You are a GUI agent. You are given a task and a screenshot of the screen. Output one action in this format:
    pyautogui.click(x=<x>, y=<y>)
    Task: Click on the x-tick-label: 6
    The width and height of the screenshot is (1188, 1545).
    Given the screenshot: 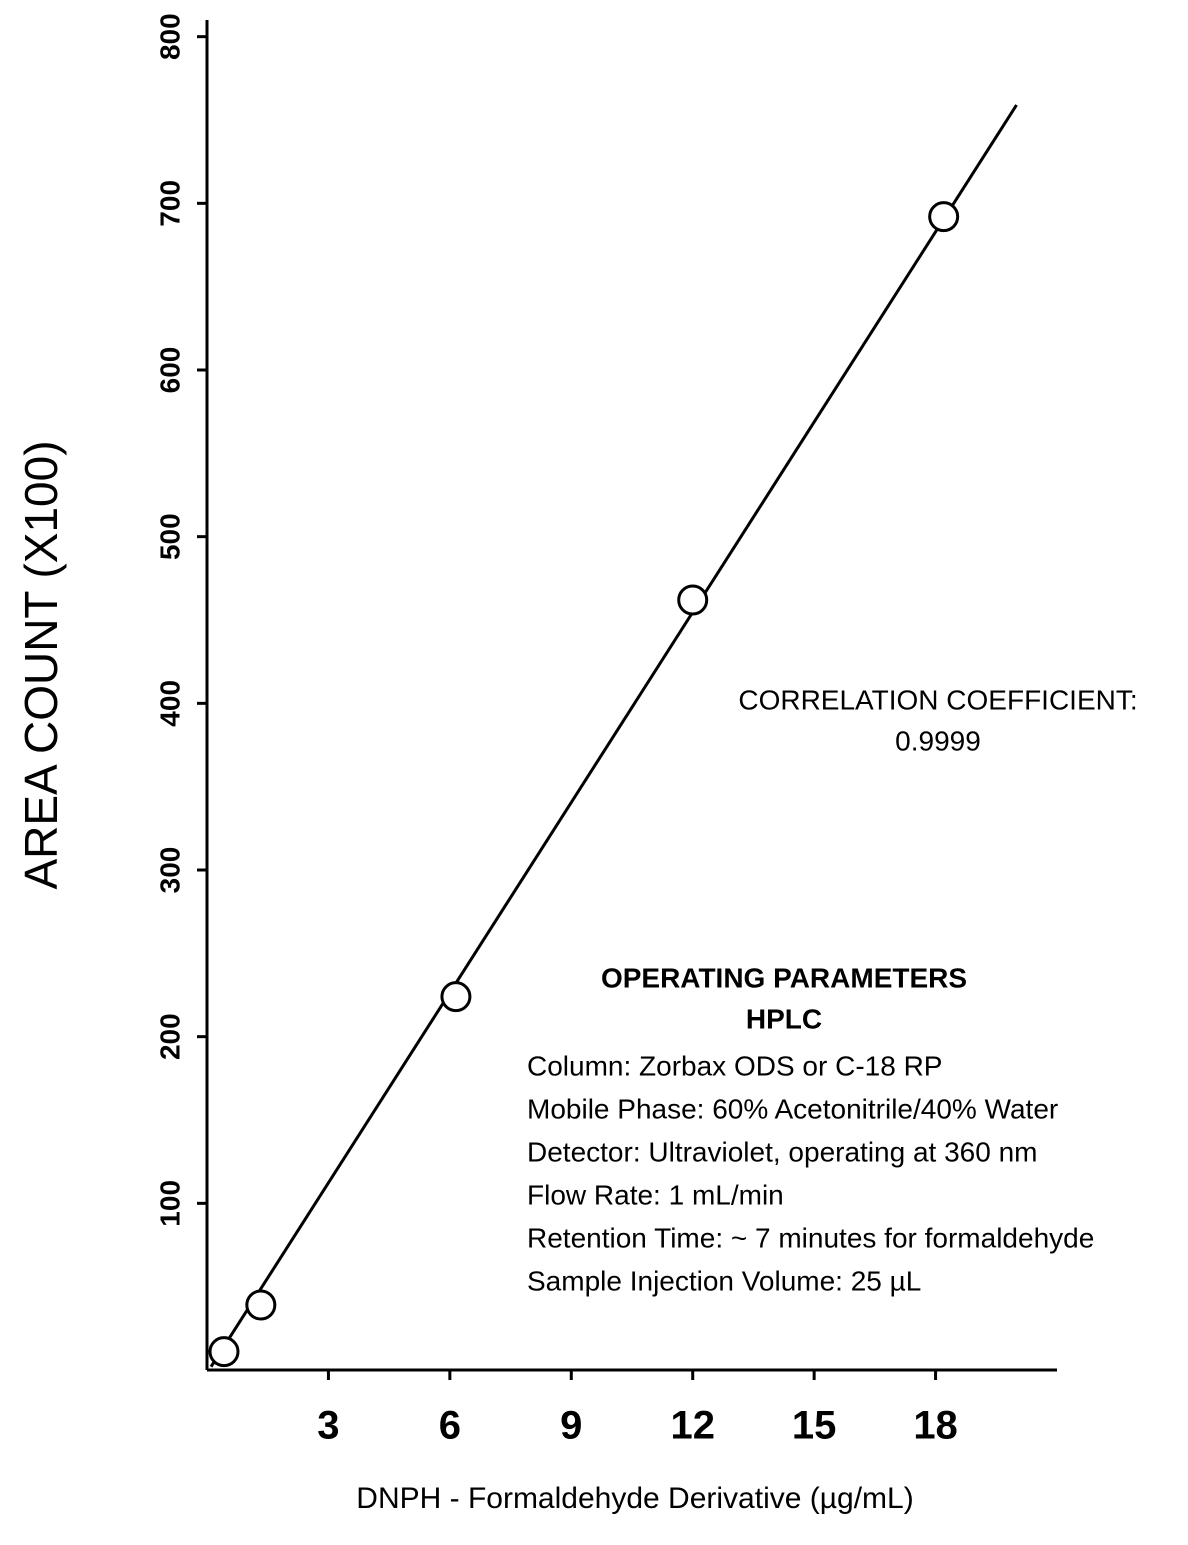 What is the action you would take?
    pyautogui.click(x=450, y=1426)
    